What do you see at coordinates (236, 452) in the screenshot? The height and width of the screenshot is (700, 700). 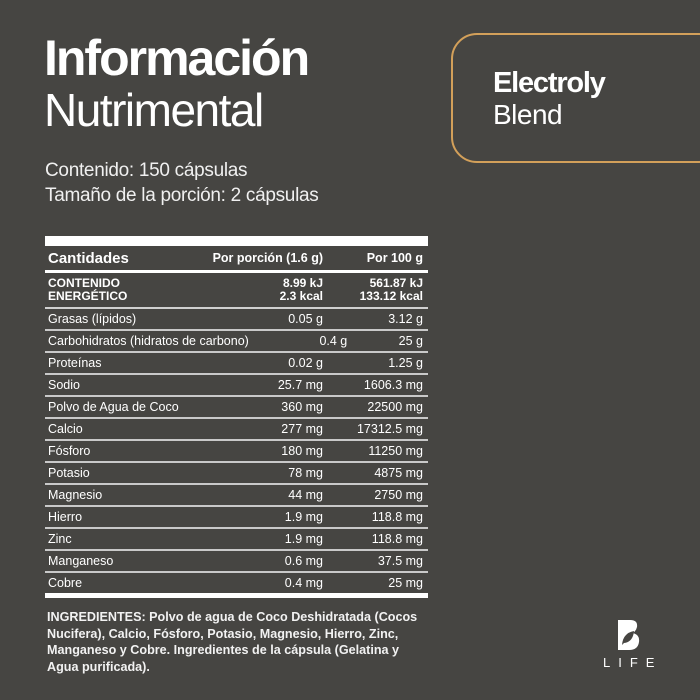 I see `table-row: Fósforo 180 mg 11250 mg` at bounding box center [236, 452].